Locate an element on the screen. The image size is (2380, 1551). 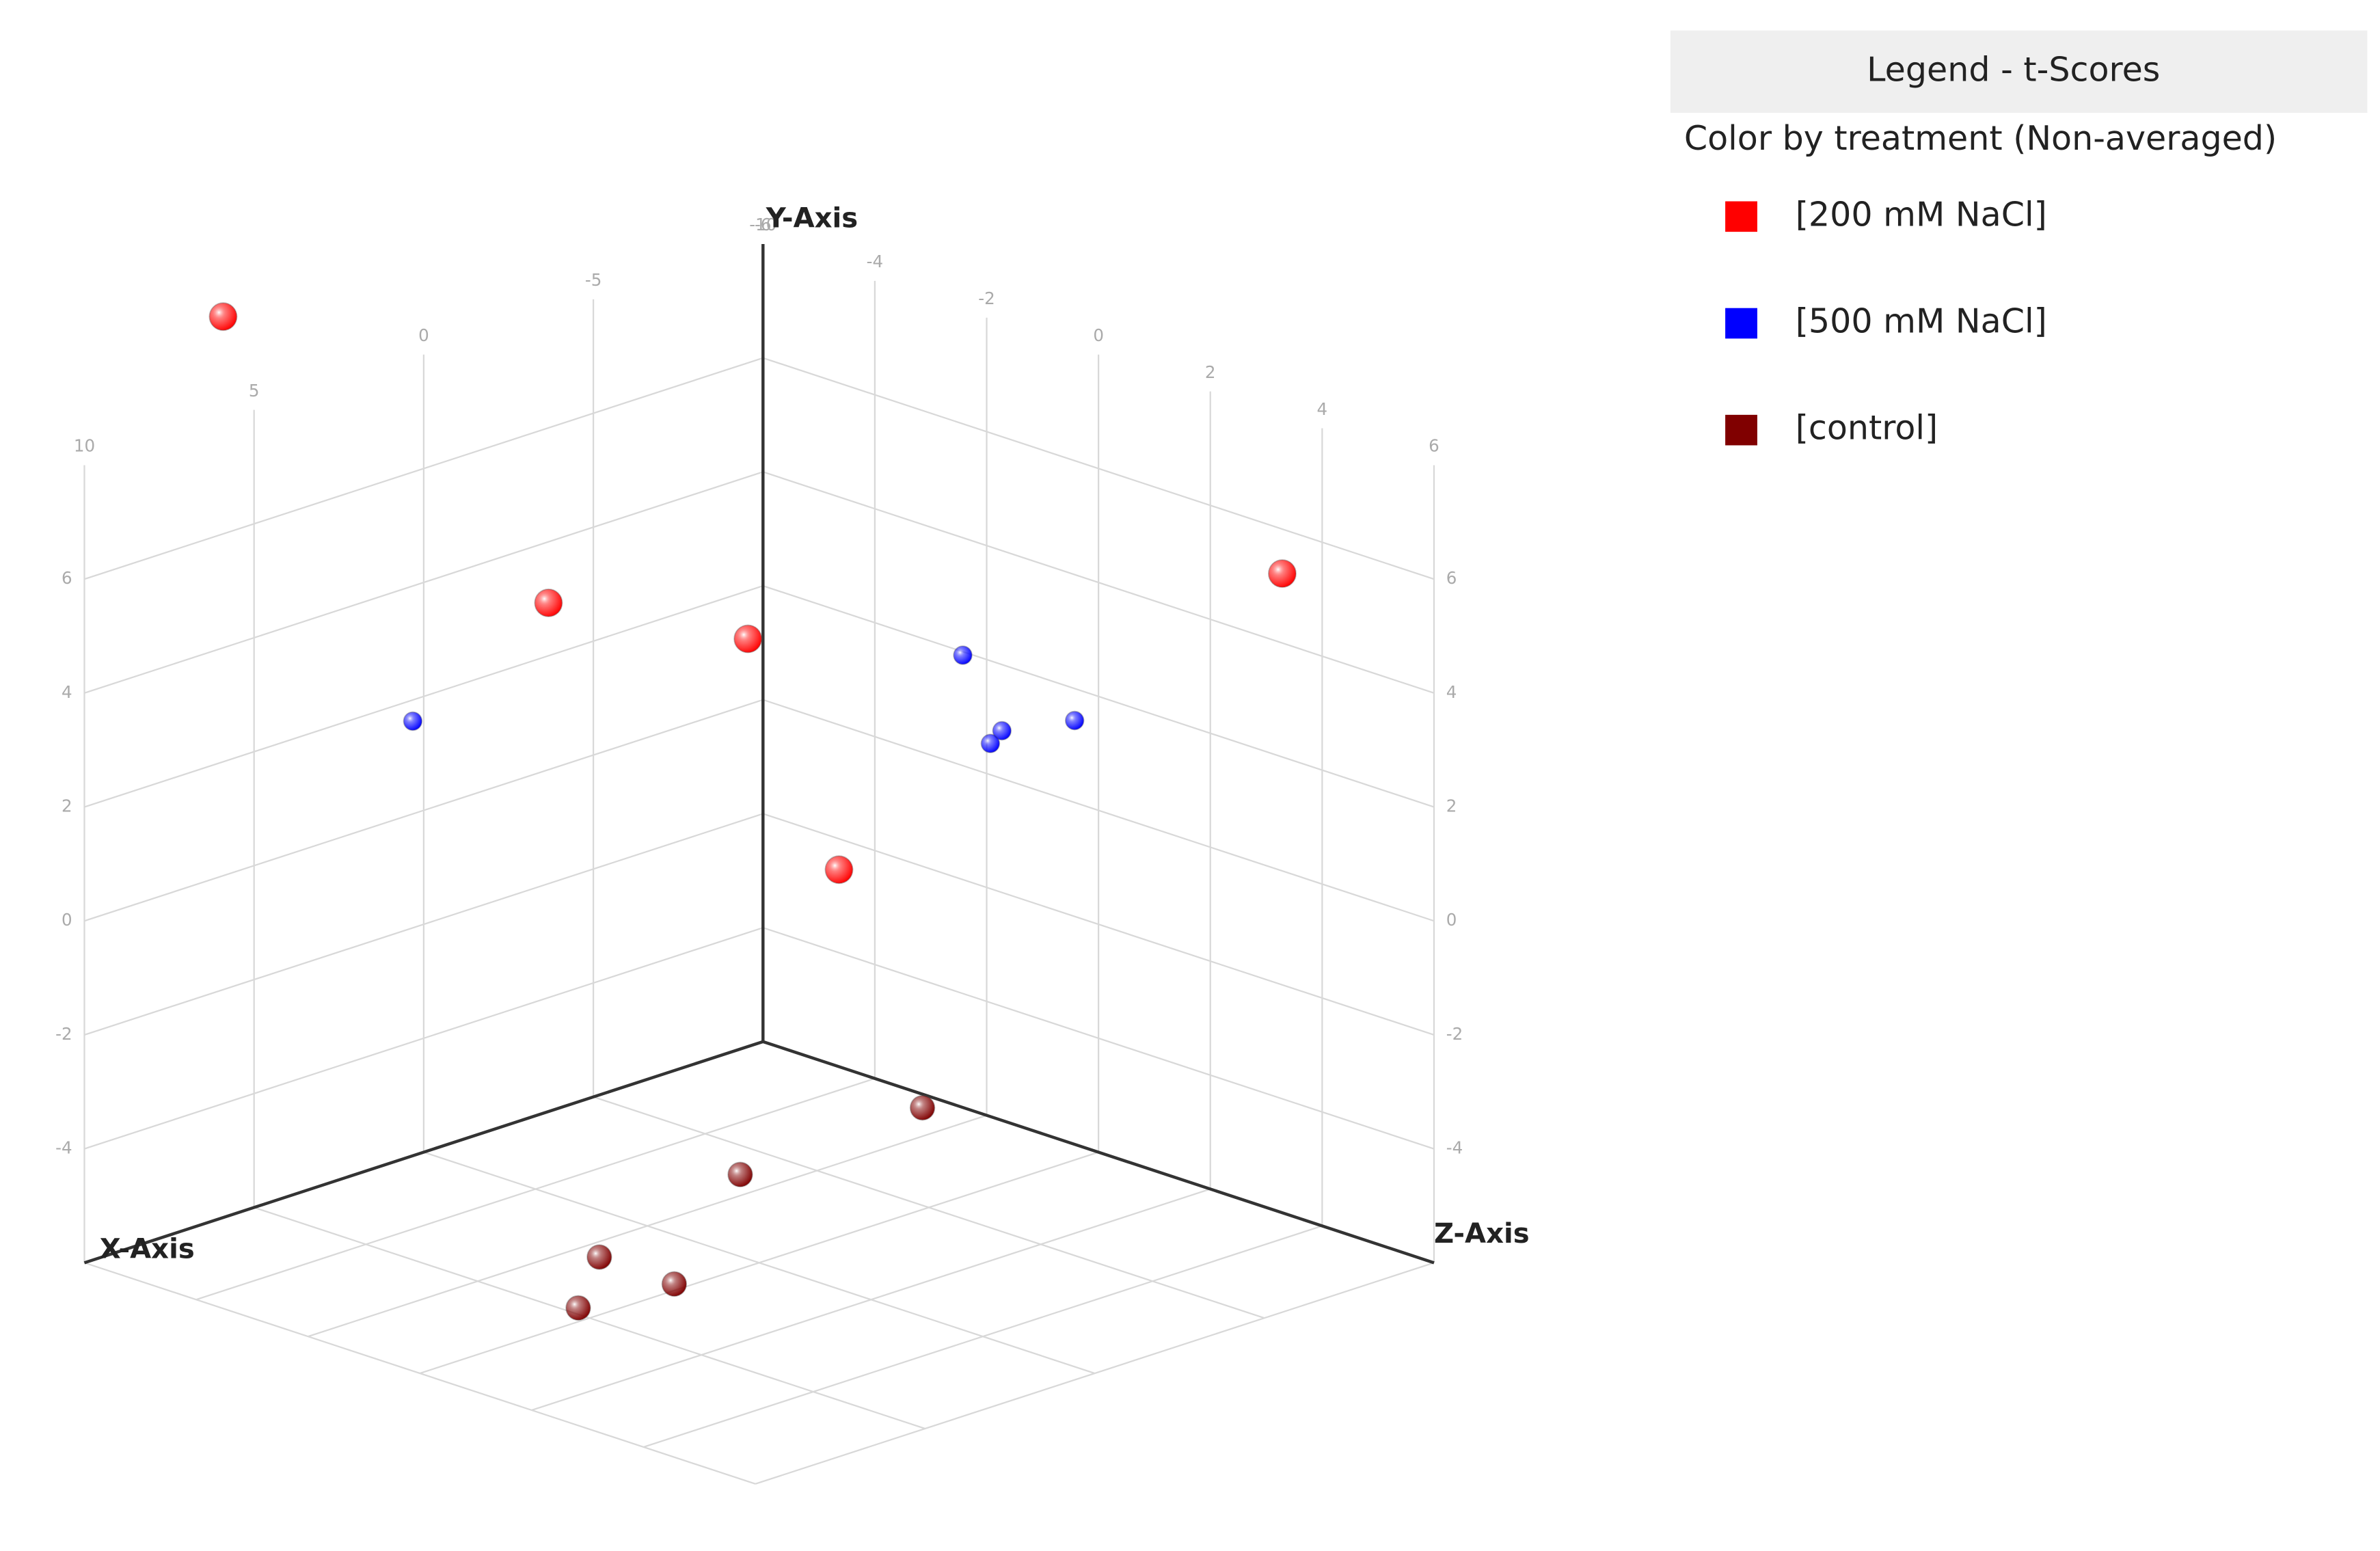
legend-label: [control] is located at coordinates (1867, 428).